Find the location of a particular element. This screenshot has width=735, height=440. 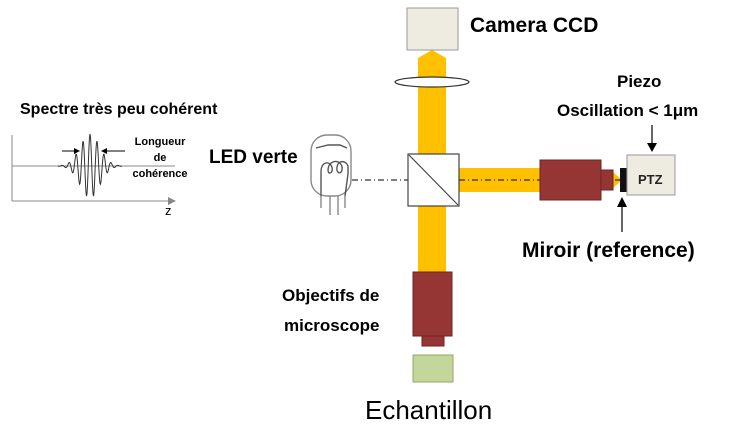

beam-splitter-diagonal is located at coordinates (433, 180).